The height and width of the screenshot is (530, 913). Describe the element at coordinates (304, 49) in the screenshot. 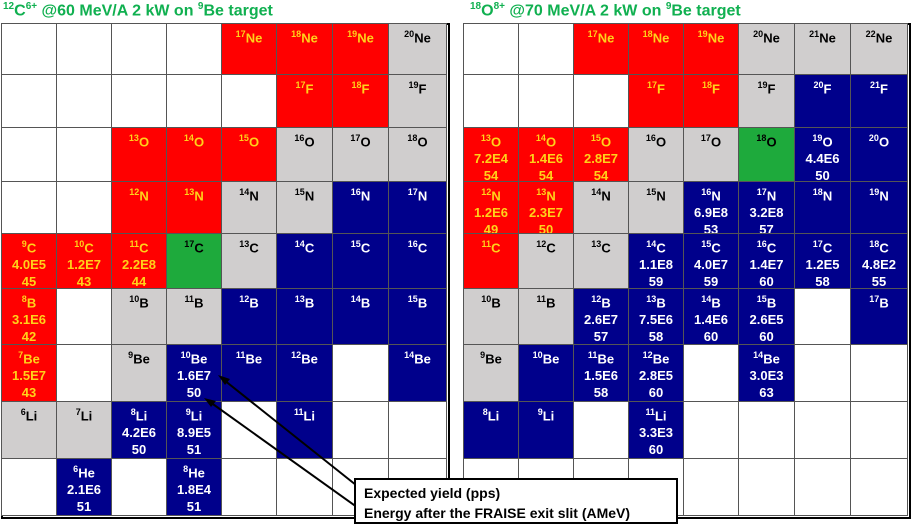

I see `nuclide-cell-18ne: 18Ne` at that location.